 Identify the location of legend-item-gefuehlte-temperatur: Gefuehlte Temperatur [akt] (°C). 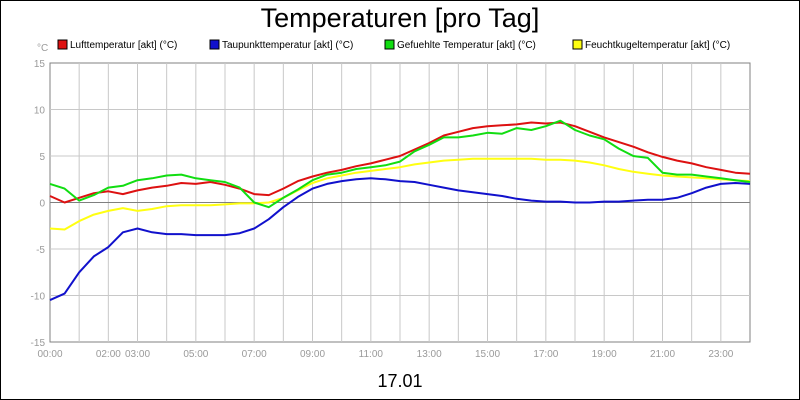
(460, 45).